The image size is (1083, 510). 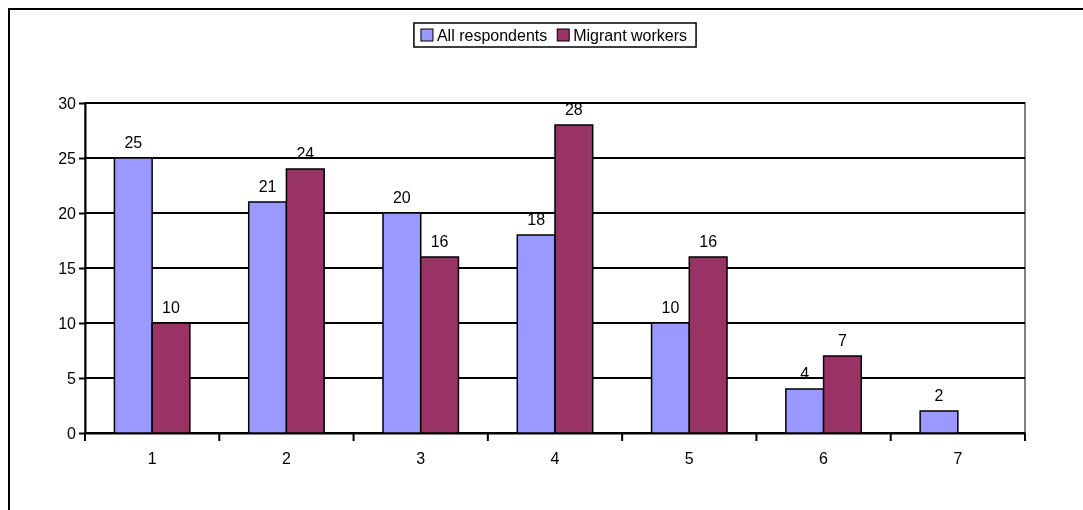 I want to click on data-label: 2, so click(x=939, y=395).